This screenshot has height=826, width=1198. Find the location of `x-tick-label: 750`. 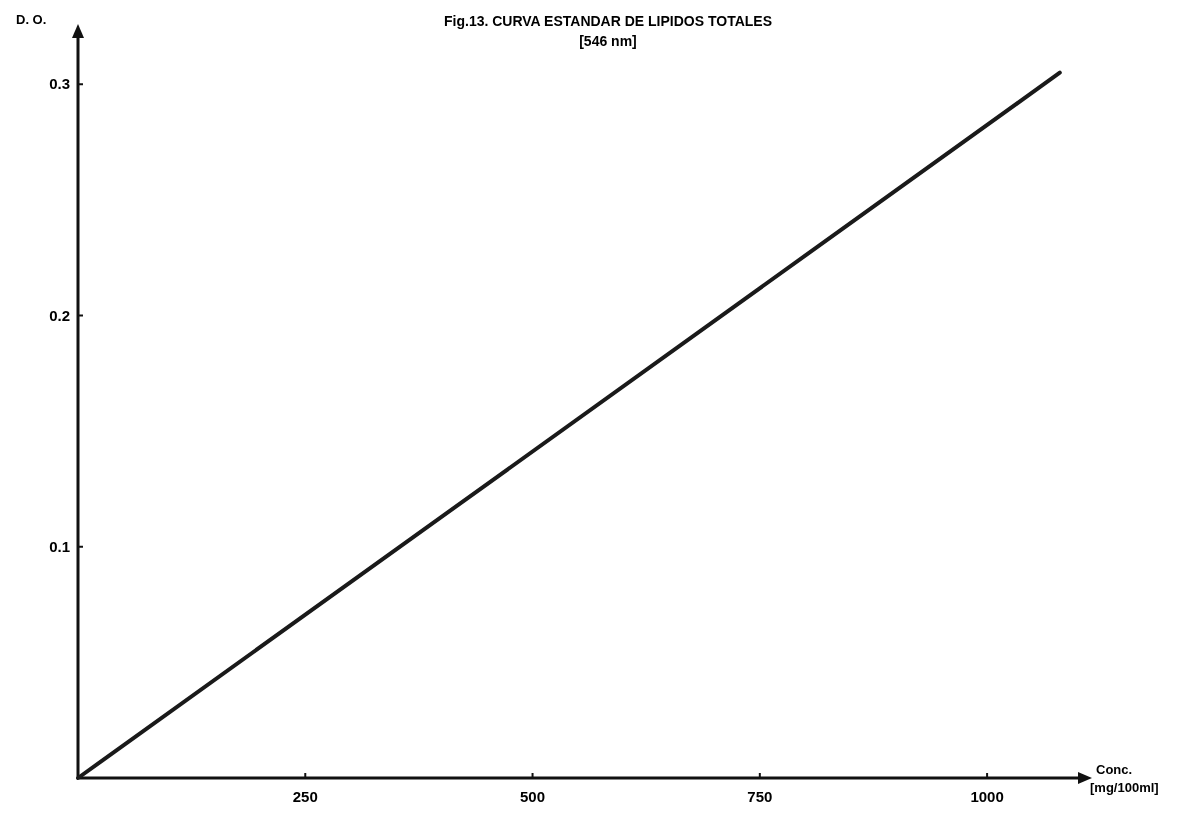

x-tick-label: 750 is located at coordinates (760, 796).